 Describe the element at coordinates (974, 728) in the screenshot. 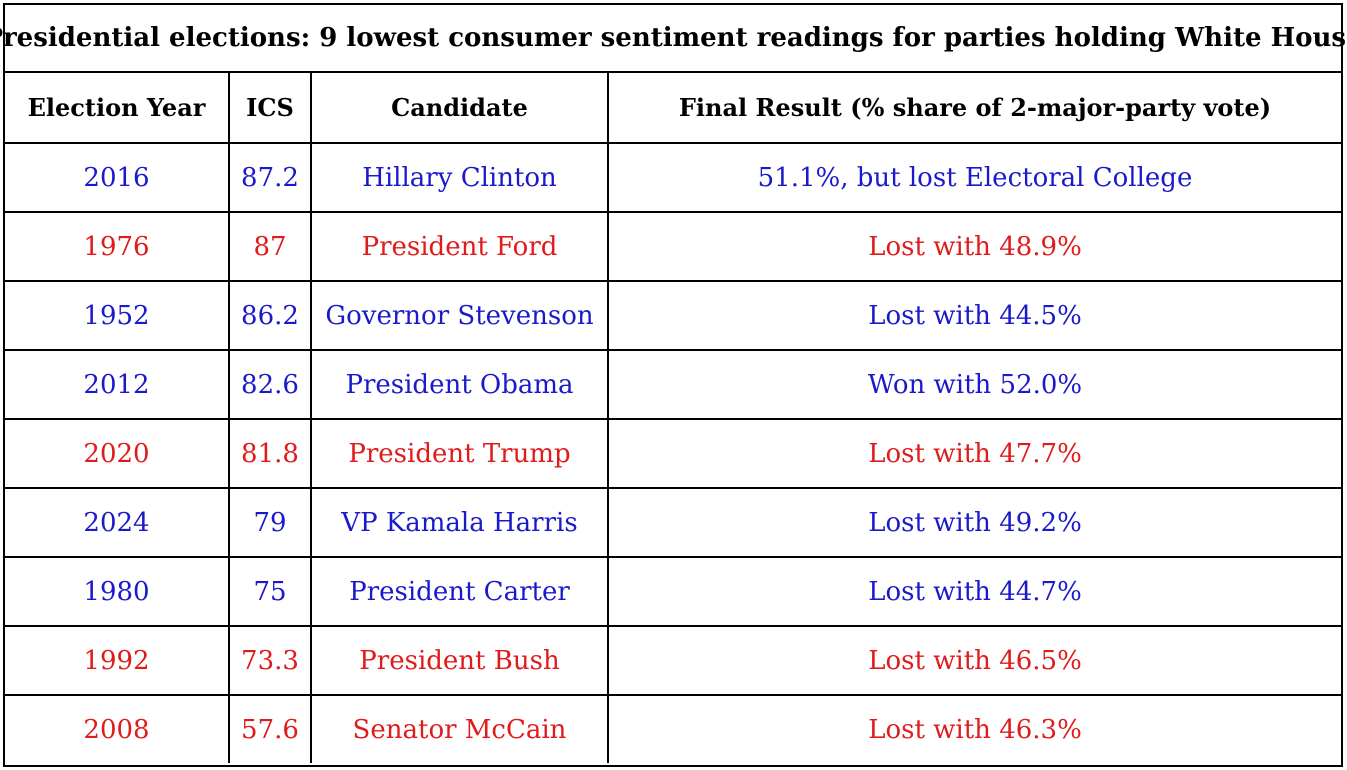

I see `cell-final-result: Lost with 46.3%` at that location.